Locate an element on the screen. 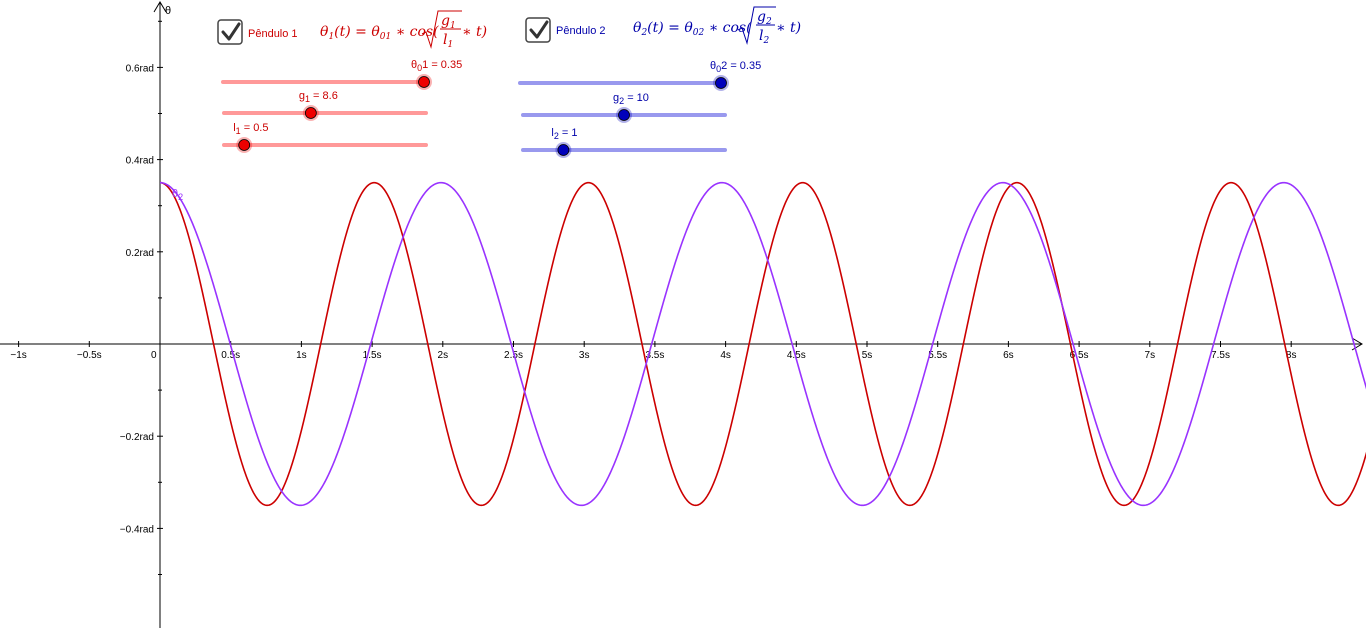 This screenshot has width=1366, height=631. pendulum2-theta0-slider-label: θ02 = 0.35 is located at coordinates (735, 67).